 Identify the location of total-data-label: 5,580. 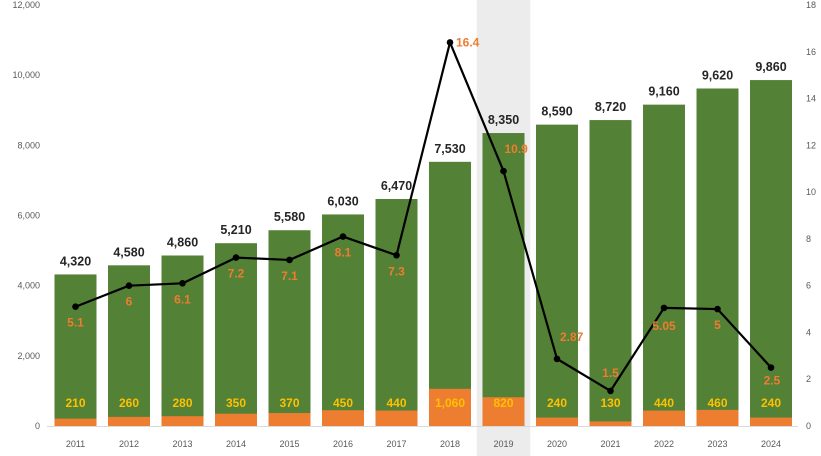
(289, 217).